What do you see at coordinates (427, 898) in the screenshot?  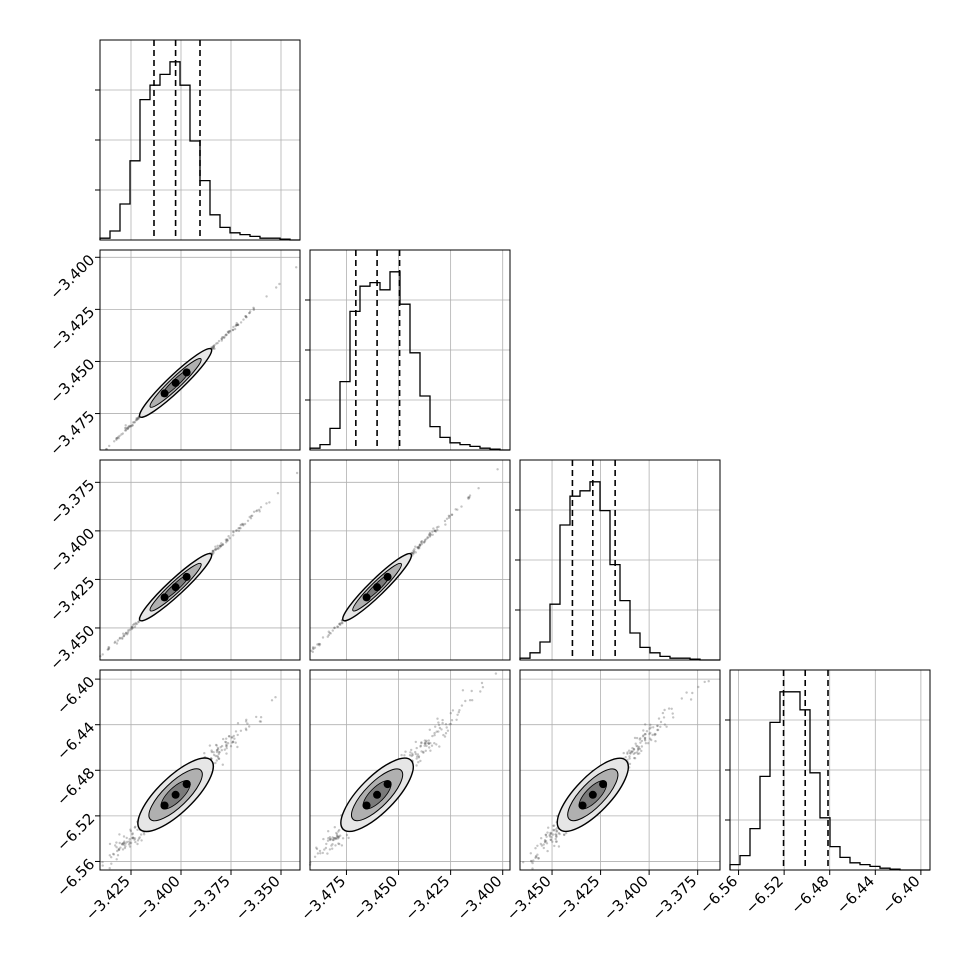 I see `x-tick-label: −3.425` at bounding box center [427, 898].